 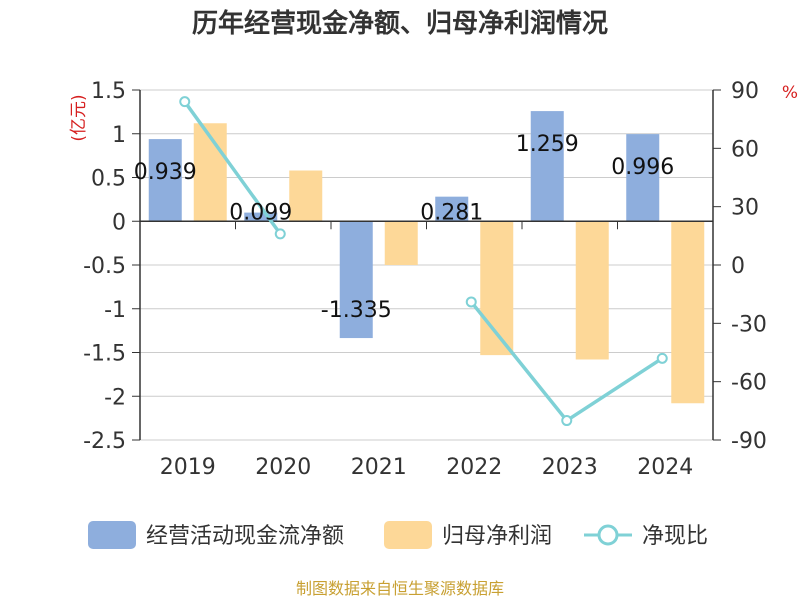 I want to click on legend: 经营活动现金流净额 归母净利润 净现比, so click(x=398, y=535).